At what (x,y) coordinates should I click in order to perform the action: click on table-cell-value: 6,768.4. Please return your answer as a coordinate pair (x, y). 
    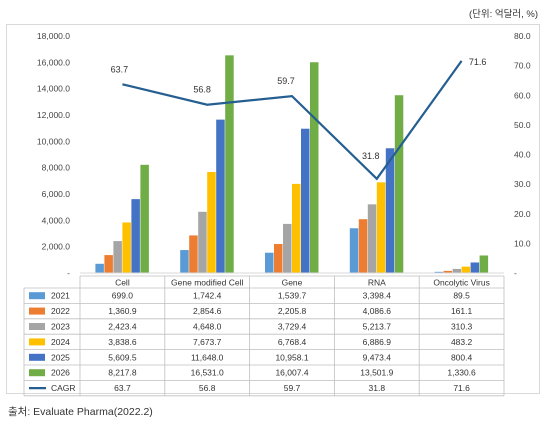
    Looking at the image, I should click on (292, 342).